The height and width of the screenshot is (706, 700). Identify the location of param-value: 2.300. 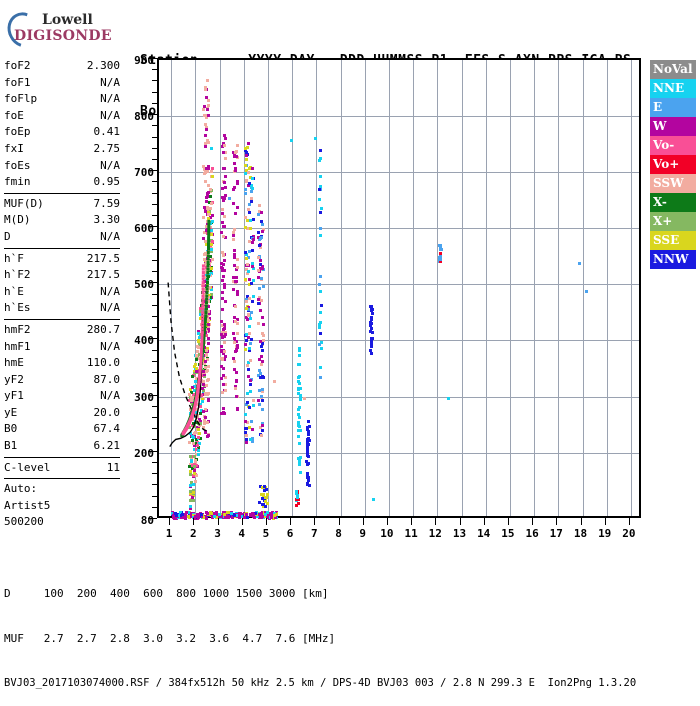
(103, 65).